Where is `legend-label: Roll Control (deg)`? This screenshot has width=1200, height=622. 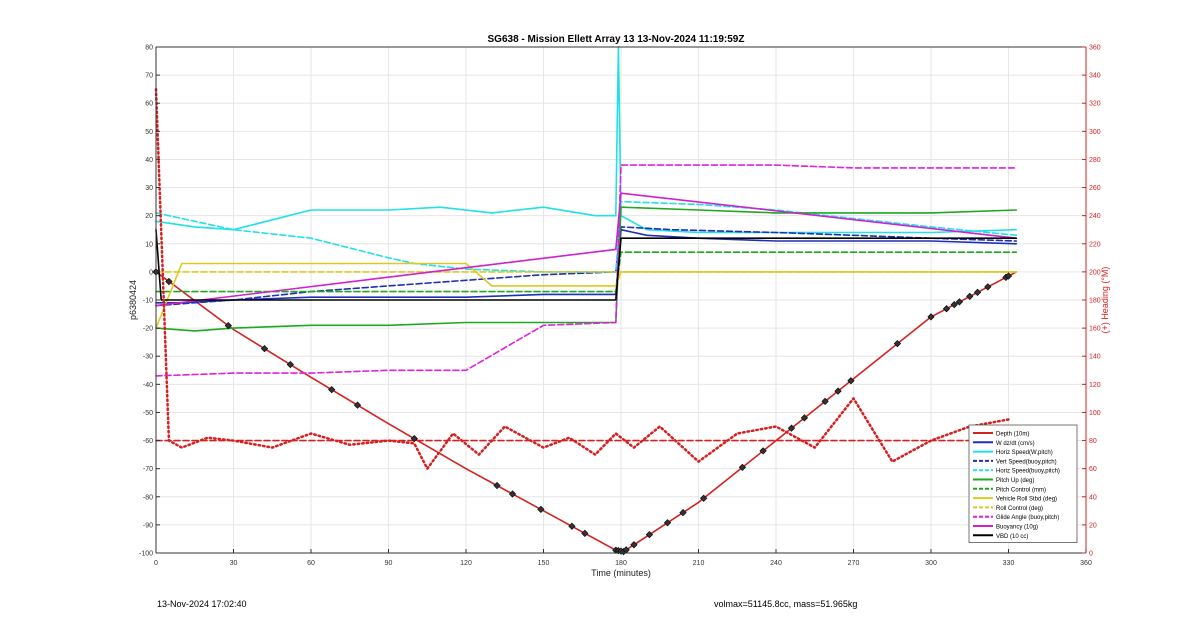
legend-label: Roll Control (deg) is located at coordinates (1019, 509).